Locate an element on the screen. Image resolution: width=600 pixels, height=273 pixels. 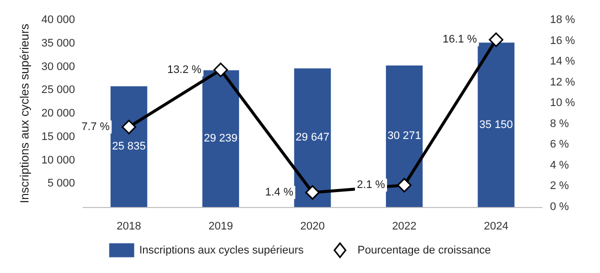
x-tick-label: 2020 is located at coordinates (312, 226).